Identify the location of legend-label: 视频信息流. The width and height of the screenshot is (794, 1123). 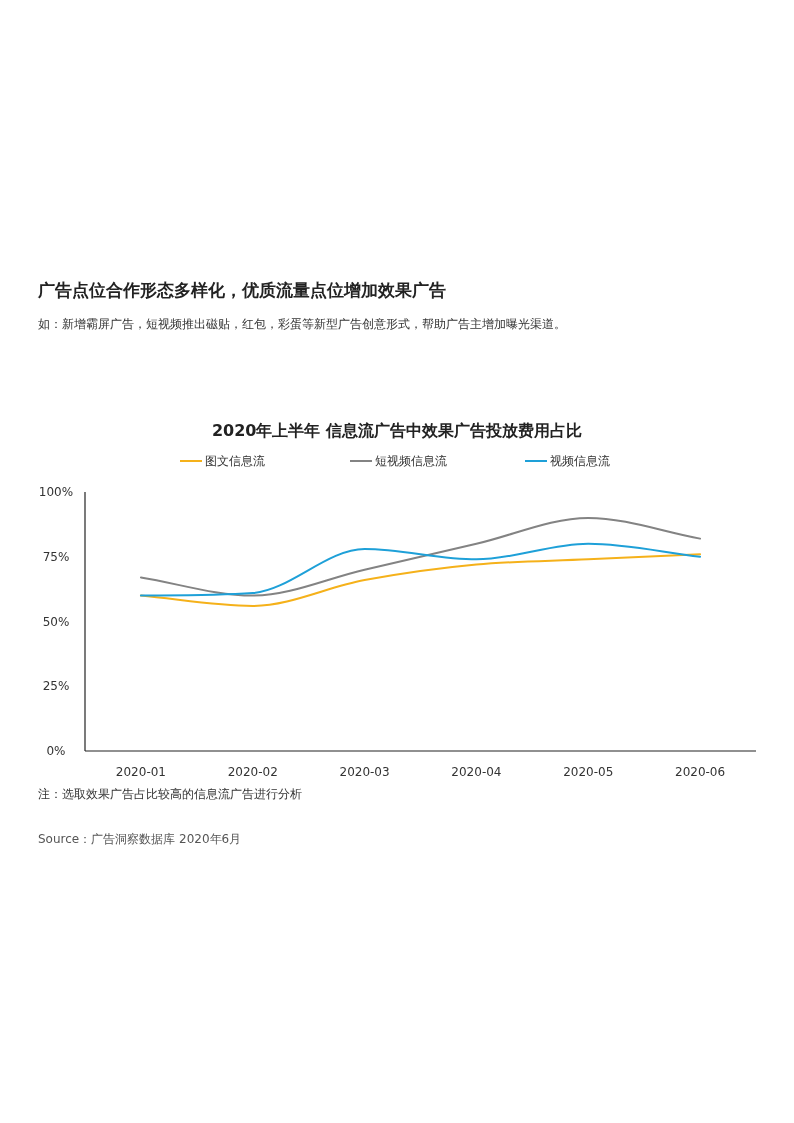
(580, 461).